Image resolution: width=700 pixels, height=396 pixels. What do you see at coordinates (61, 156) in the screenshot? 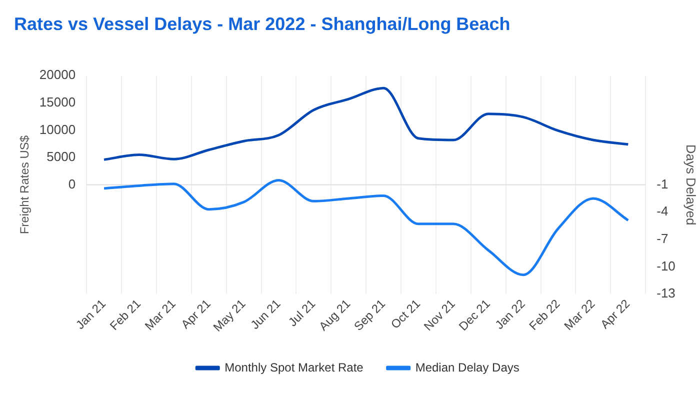
I see `y-tick-label: 5000` at bounding box center [61, 156].